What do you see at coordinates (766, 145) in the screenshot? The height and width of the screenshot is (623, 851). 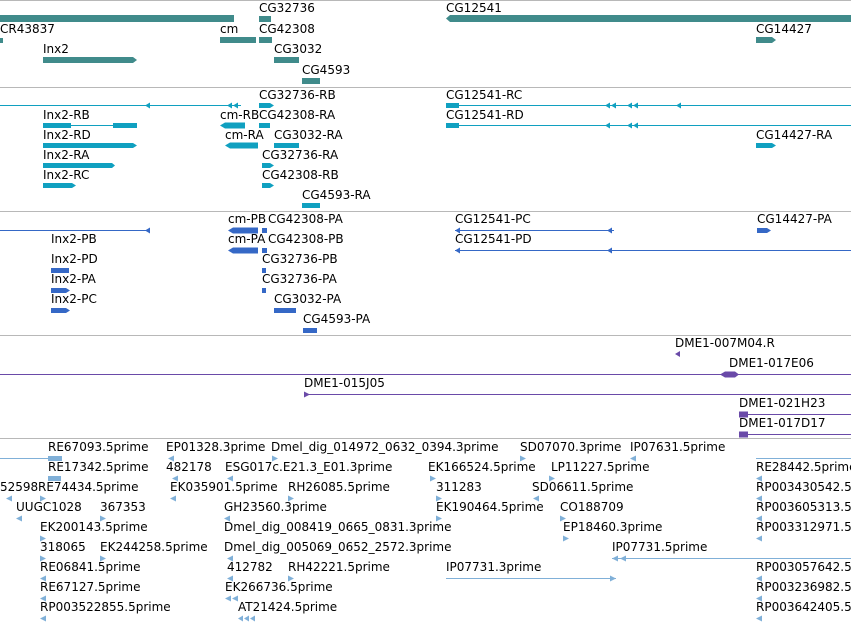 I see `transcript-glyph-cg14427-ra` at bounding box center [766, 145].